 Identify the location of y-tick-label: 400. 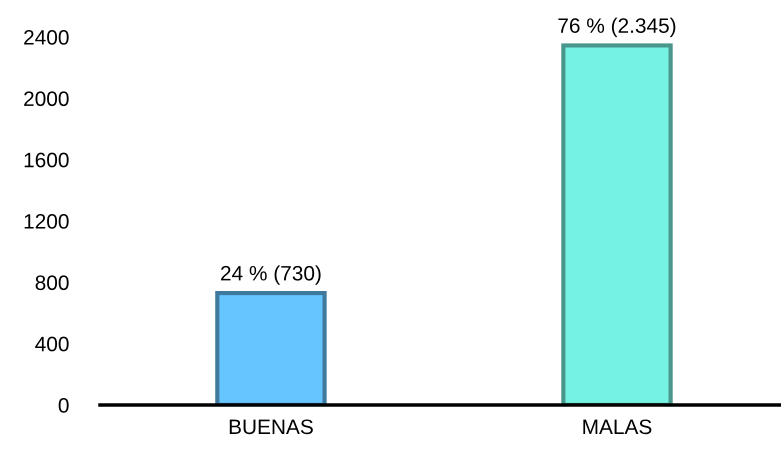
(52, 344).